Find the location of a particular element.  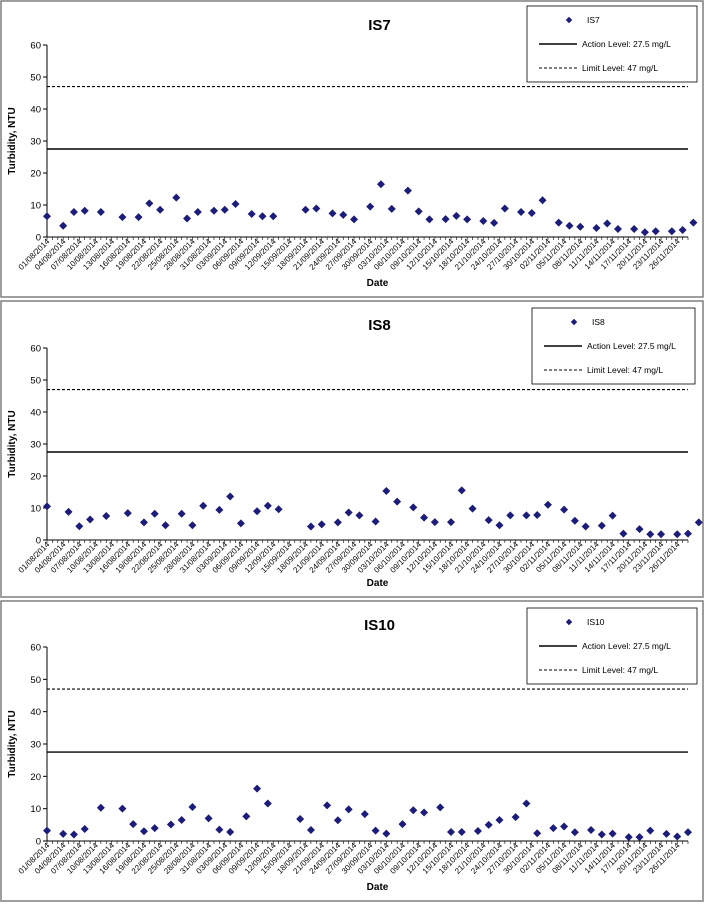

y-axis-label: Turbidity, NTU is located at coordinates (12, 743).